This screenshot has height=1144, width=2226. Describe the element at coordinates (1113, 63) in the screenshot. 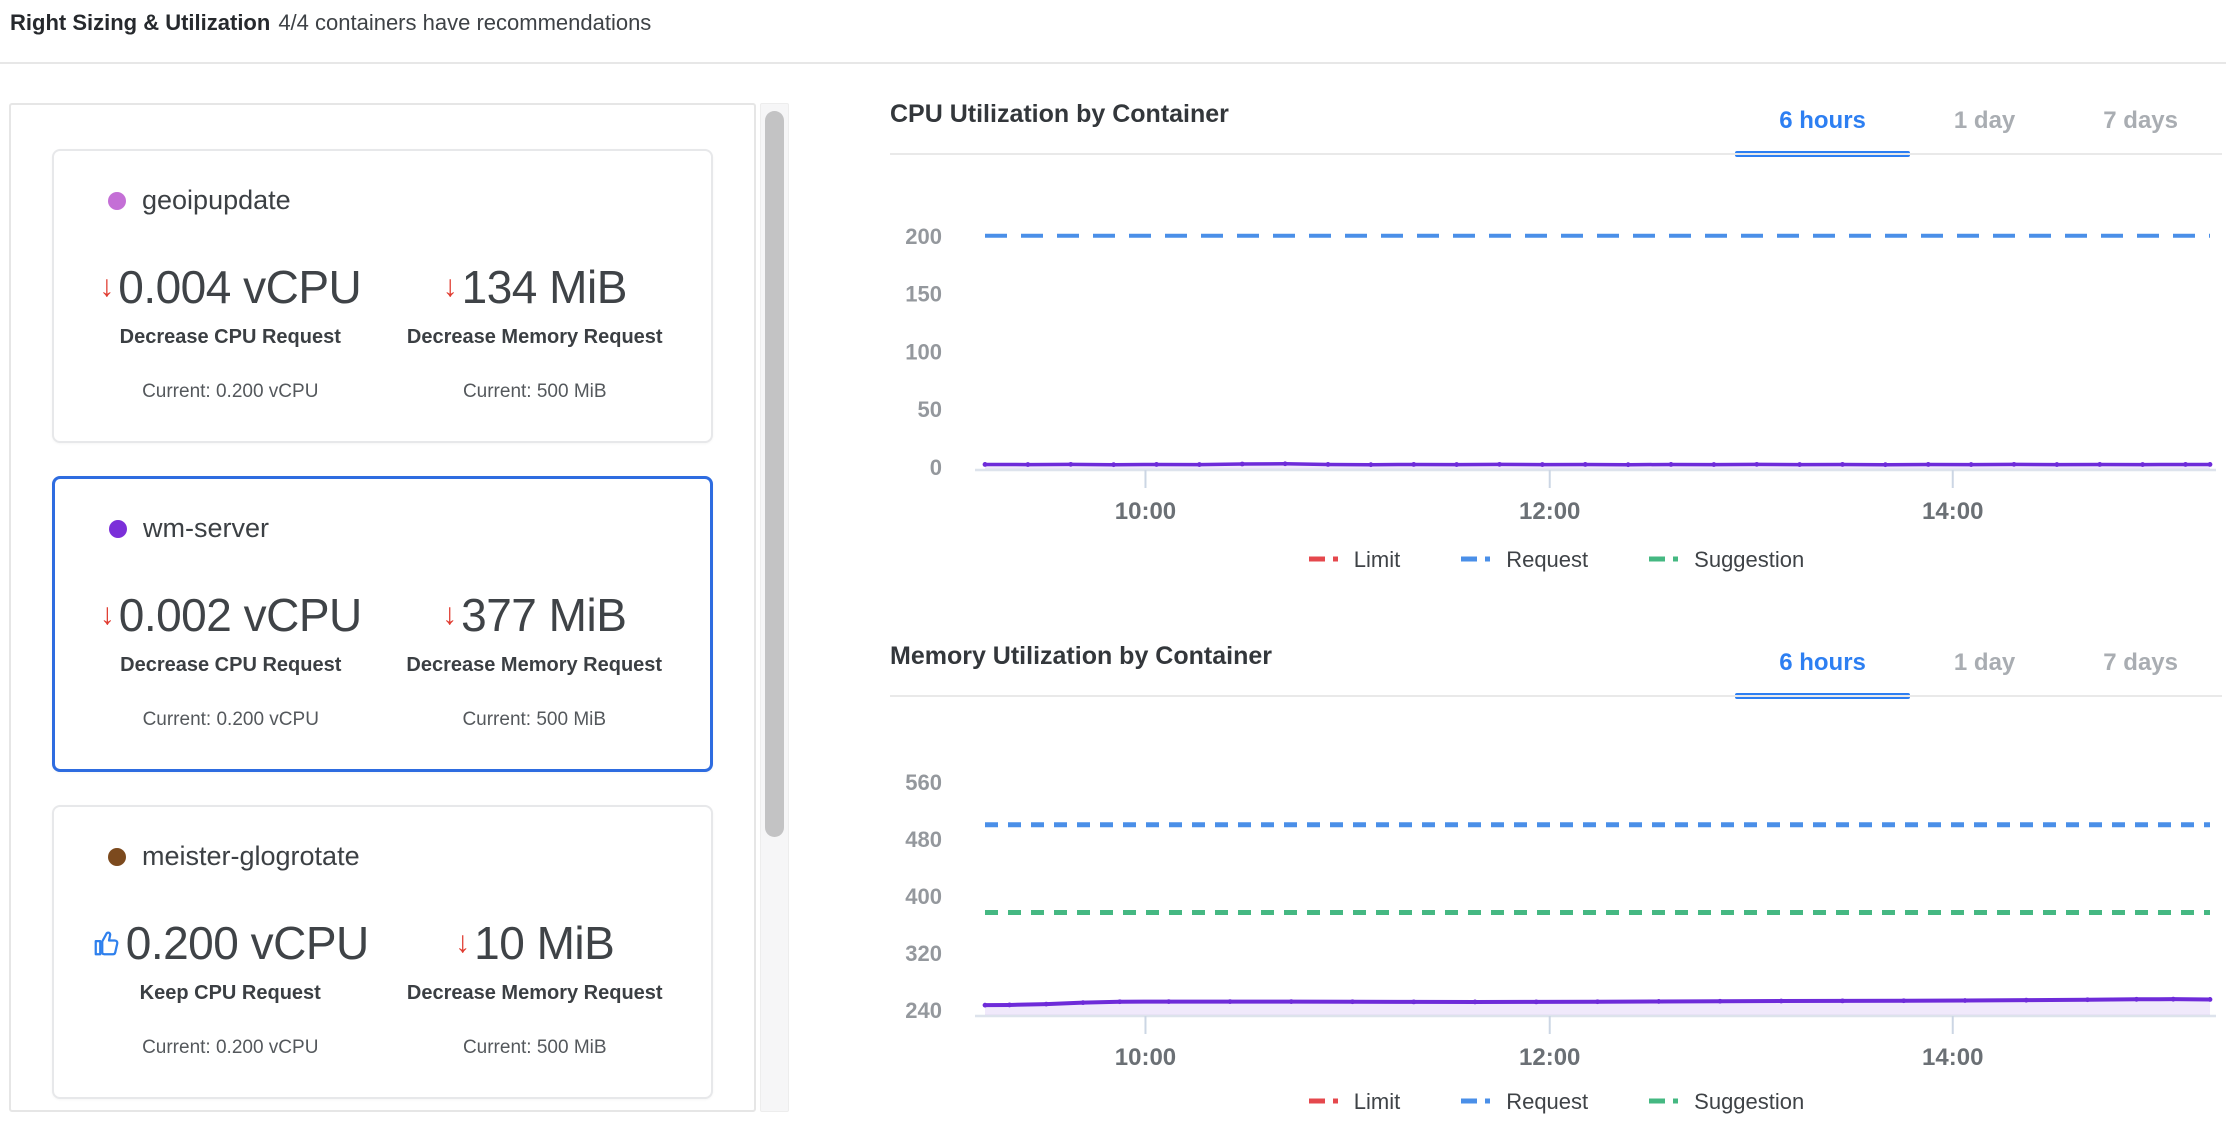

I see `header-divider` at that location.